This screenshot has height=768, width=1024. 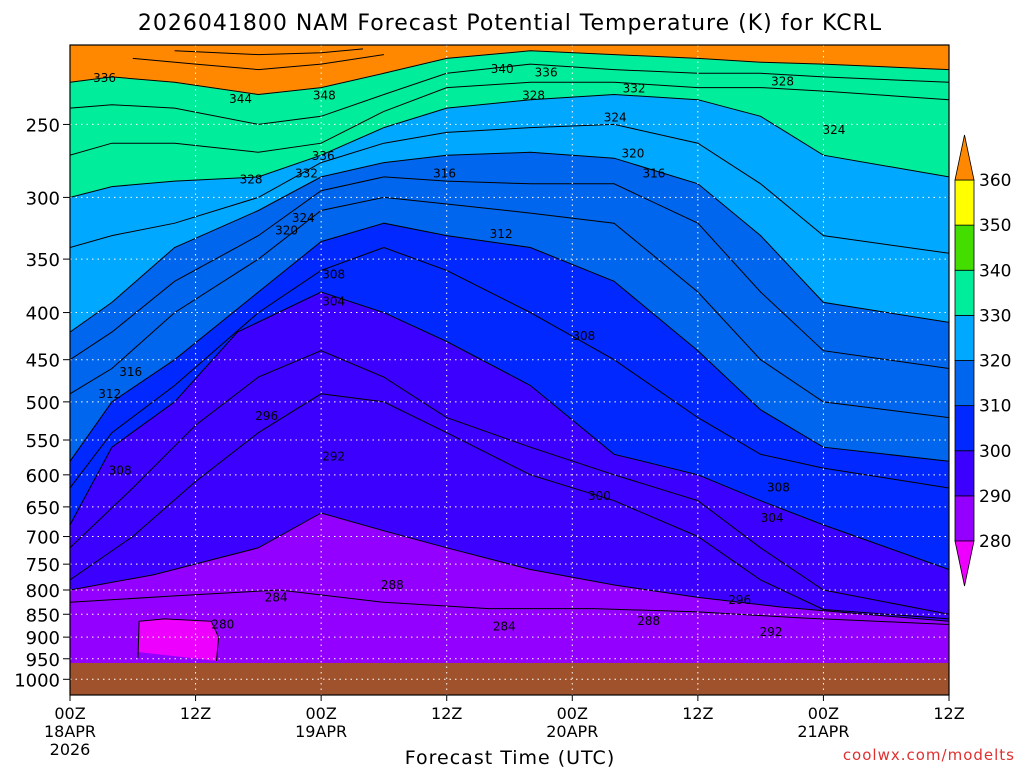 I want to click on colorbar-high-arrow, so click(x=964, y=157).